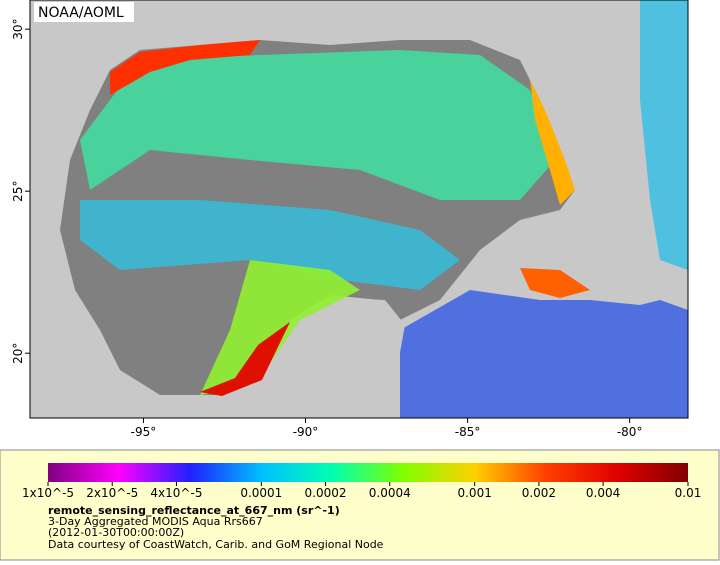 The height and width of the screenshot is (565, 720). I want to click on colorbar-tick-label: 0.004, so click(603, 493).